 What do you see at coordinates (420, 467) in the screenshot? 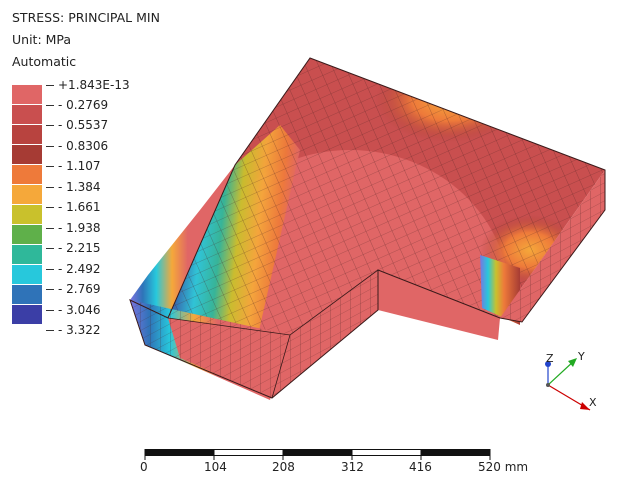
I see `scale-tick: 416` at bounding box center [420, 467].